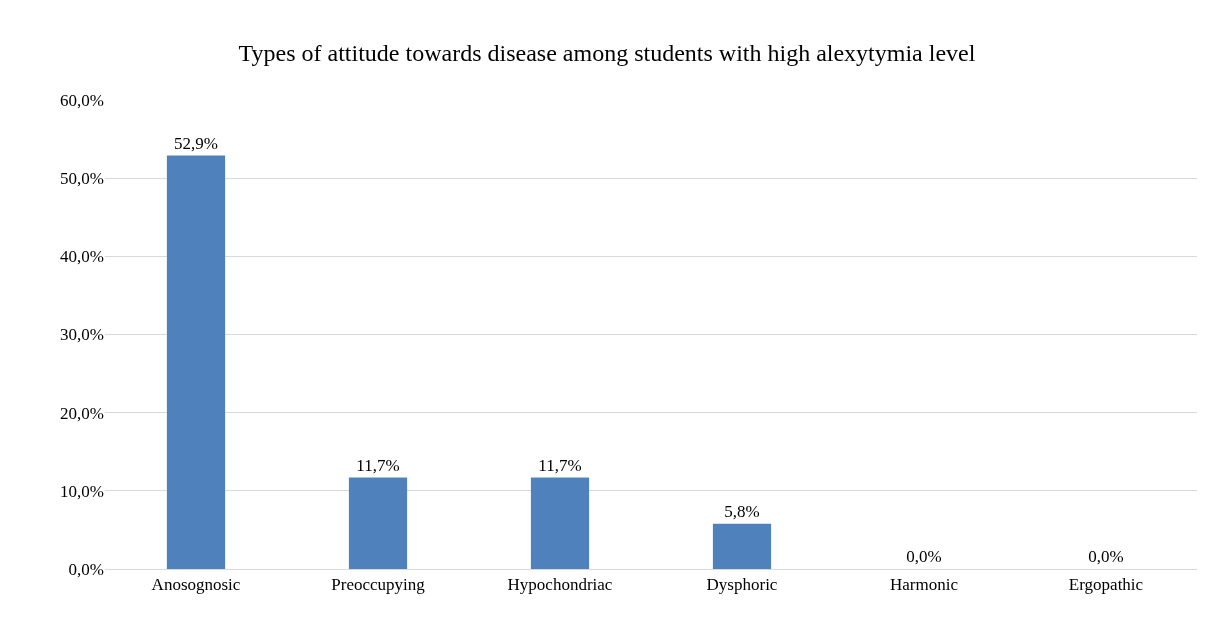  Describe the element at coordinates (82, 179) in the screenshot. I see `y-tick-label: 50,0%` at that location.